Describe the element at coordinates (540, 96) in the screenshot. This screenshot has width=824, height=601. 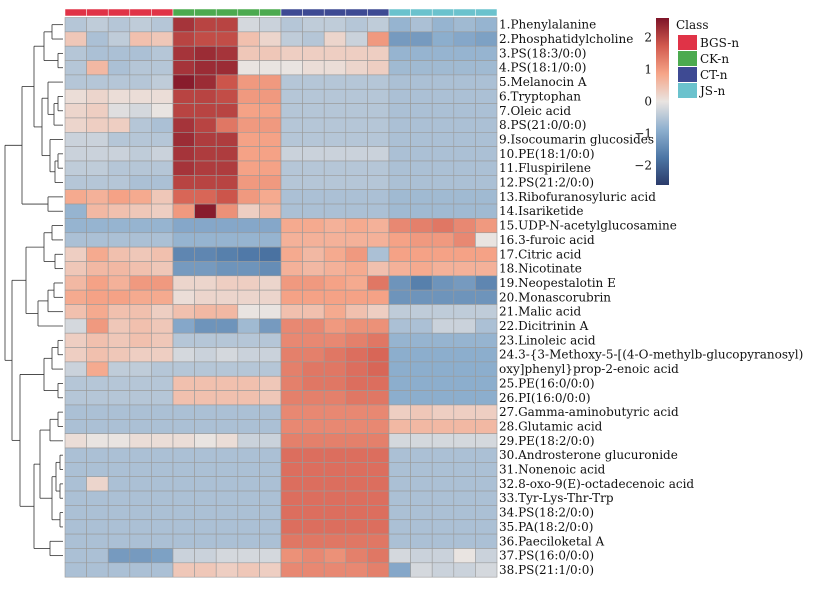
I see `row-label: 6.Tryptophan` at that location.